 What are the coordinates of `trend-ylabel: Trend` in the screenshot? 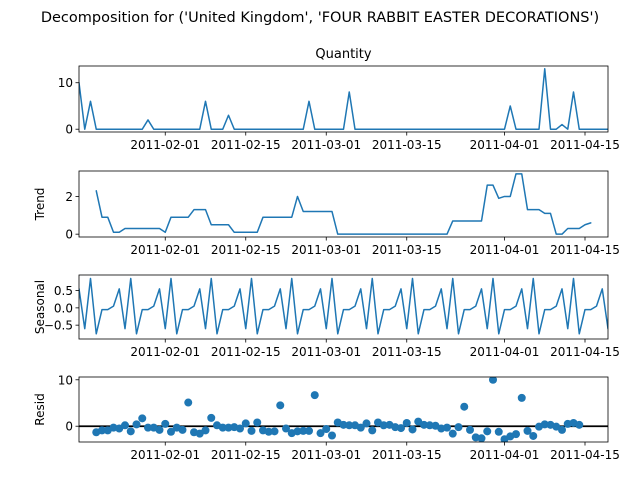 It's located at (40, 205).